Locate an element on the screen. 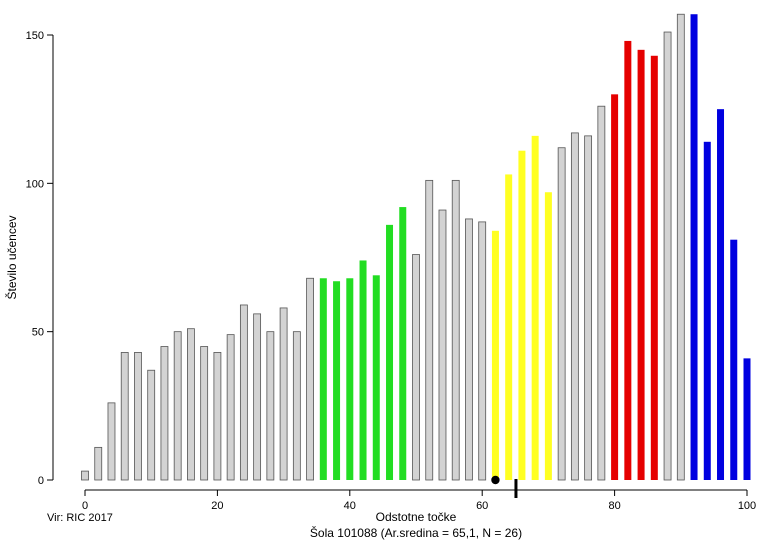 The image size is (760, 540). y-tick-label: 0 is located at coordinates (41, 481).